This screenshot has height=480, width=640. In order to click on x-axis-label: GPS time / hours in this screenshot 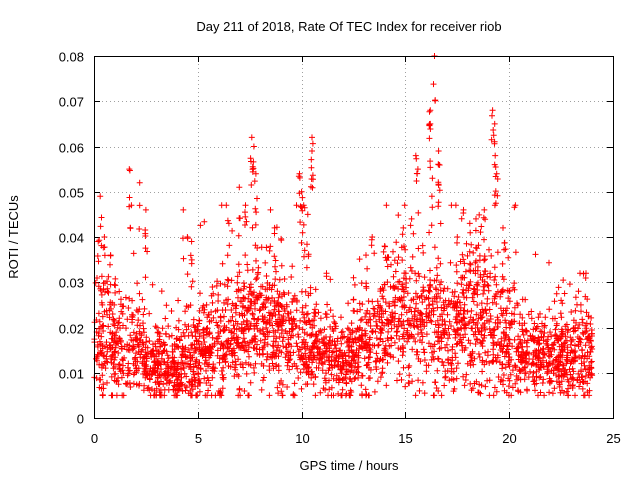, I will do `click(349, 465)`.